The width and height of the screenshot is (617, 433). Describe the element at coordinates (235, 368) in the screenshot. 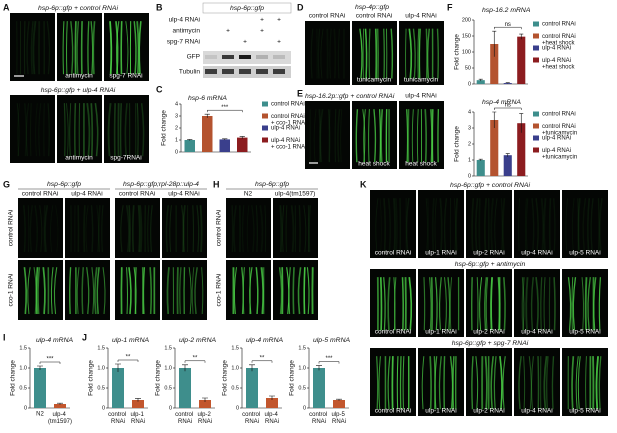

I see `y-tick-label: 1.0` at that location.